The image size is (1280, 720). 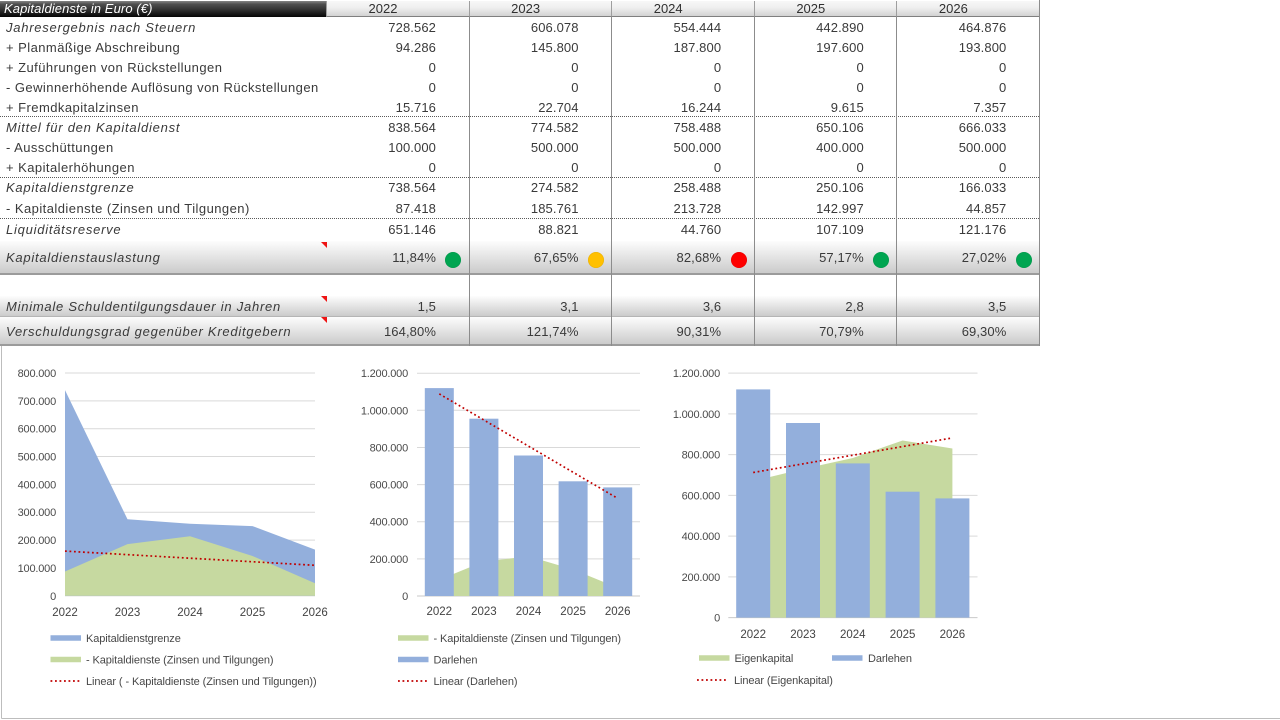 I want to click on svg-text: 300.000, so click(x=37, y=513).